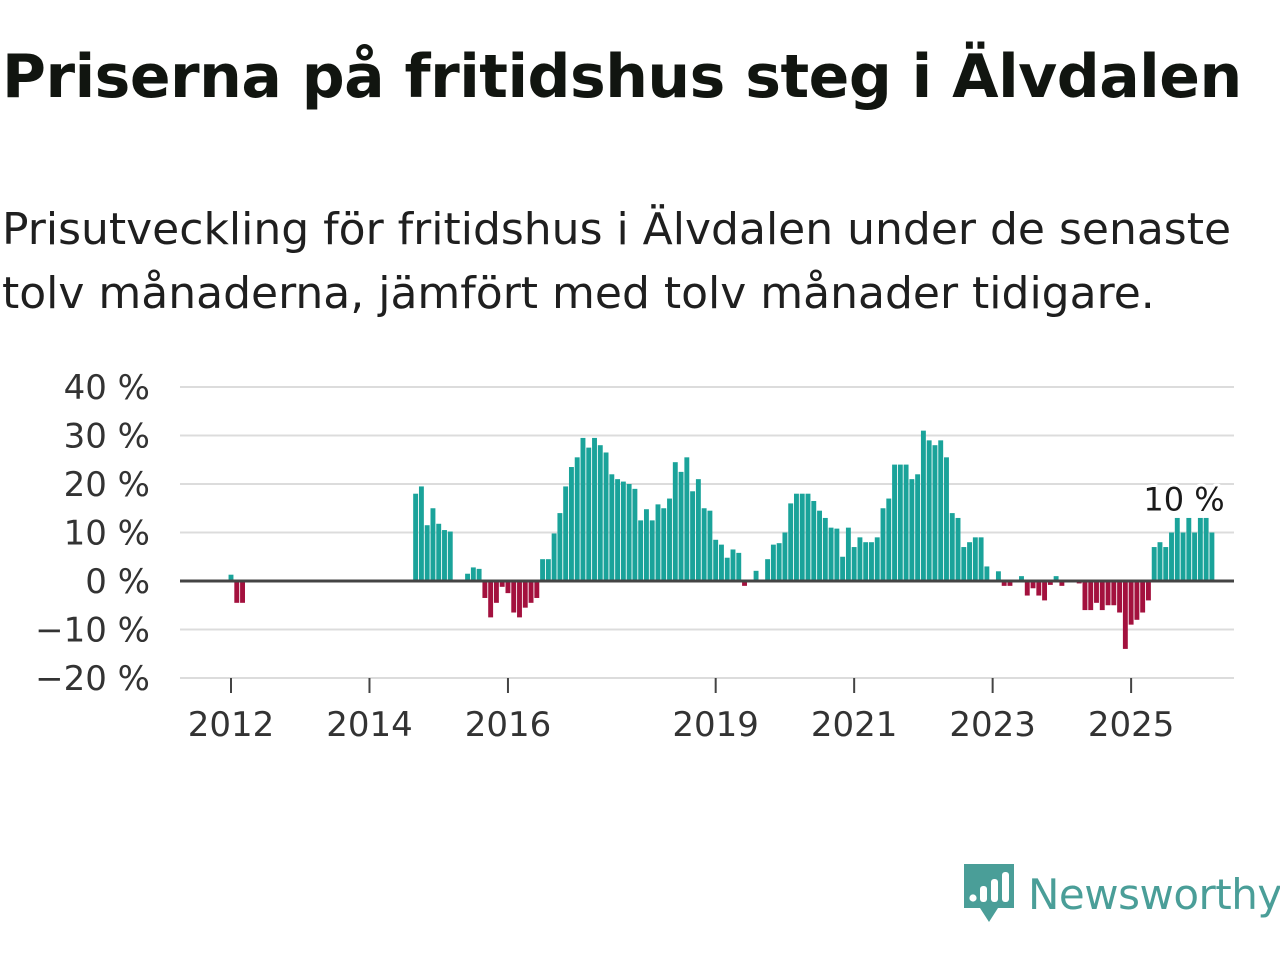  What do you see at coordinates (992, 725) in the screenshot?
I see `x-tick-label: 2023` at bounding box center [992, 725].